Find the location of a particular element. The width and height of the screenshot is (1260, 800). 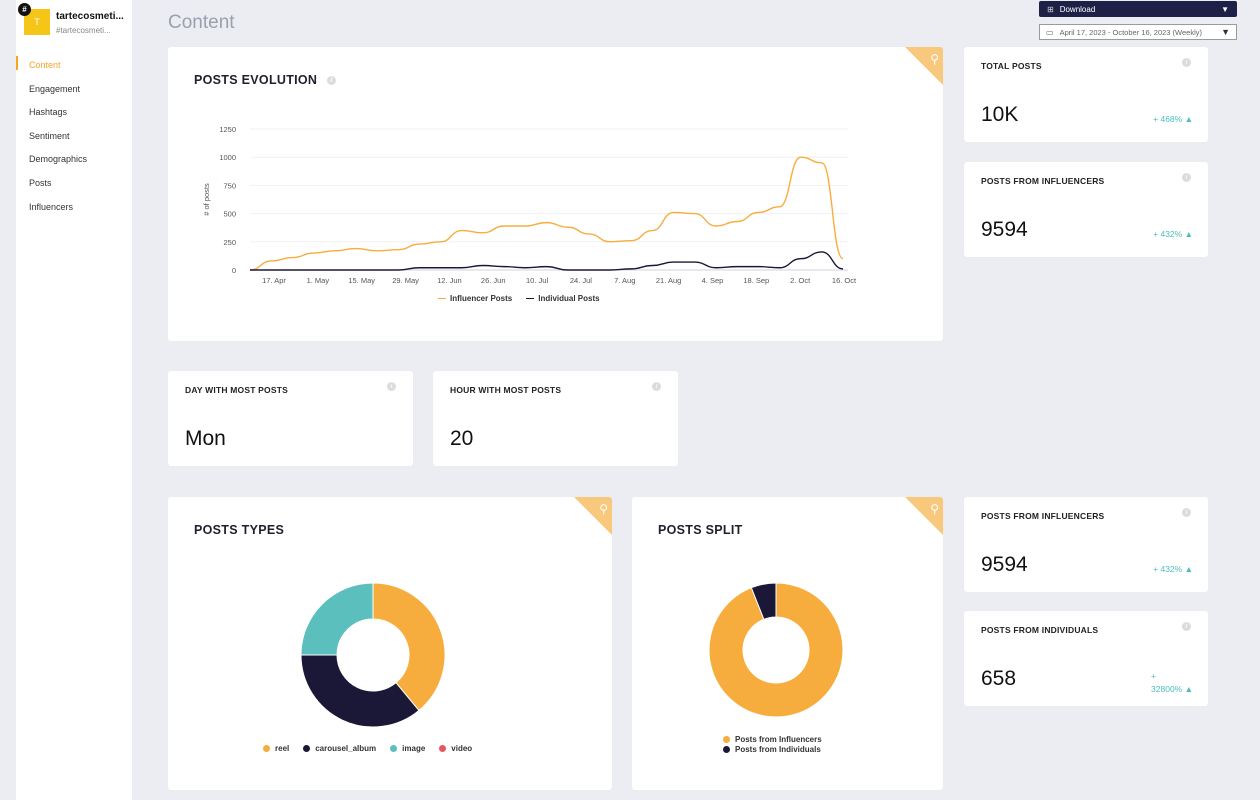

stat-value: 10K is located at coordinates (1000, 114).